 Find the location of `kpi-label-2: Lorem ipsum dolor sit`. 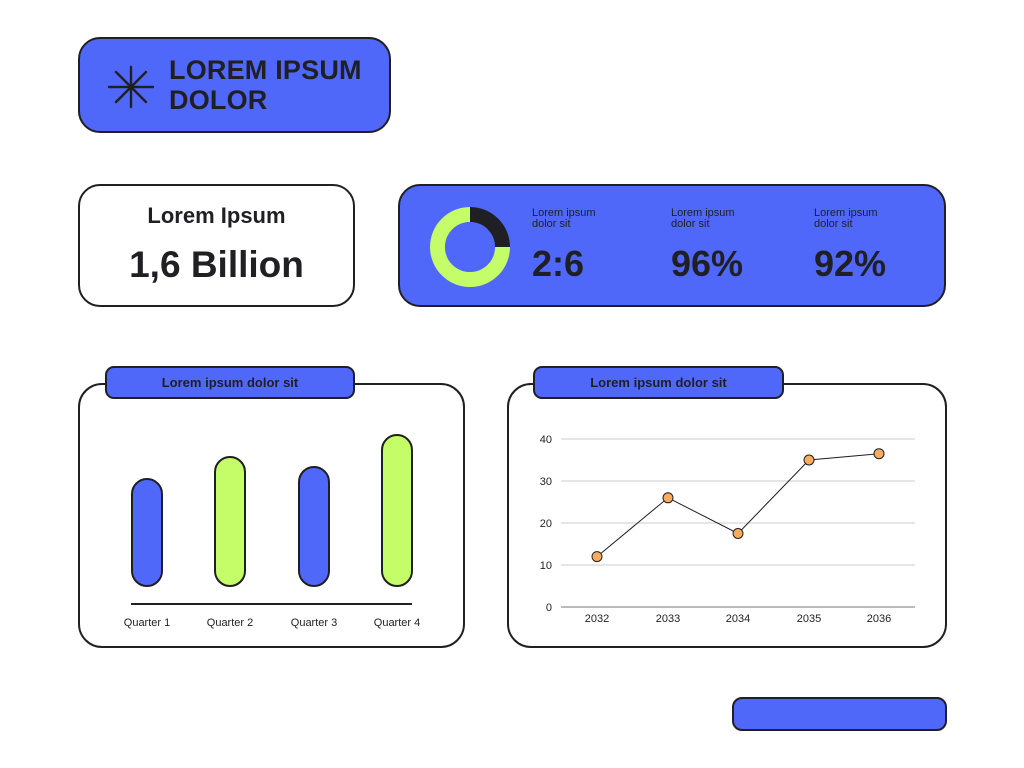

kpi-label-2: Lorem ipsum dolor sit is located at coordinates (703, 219).